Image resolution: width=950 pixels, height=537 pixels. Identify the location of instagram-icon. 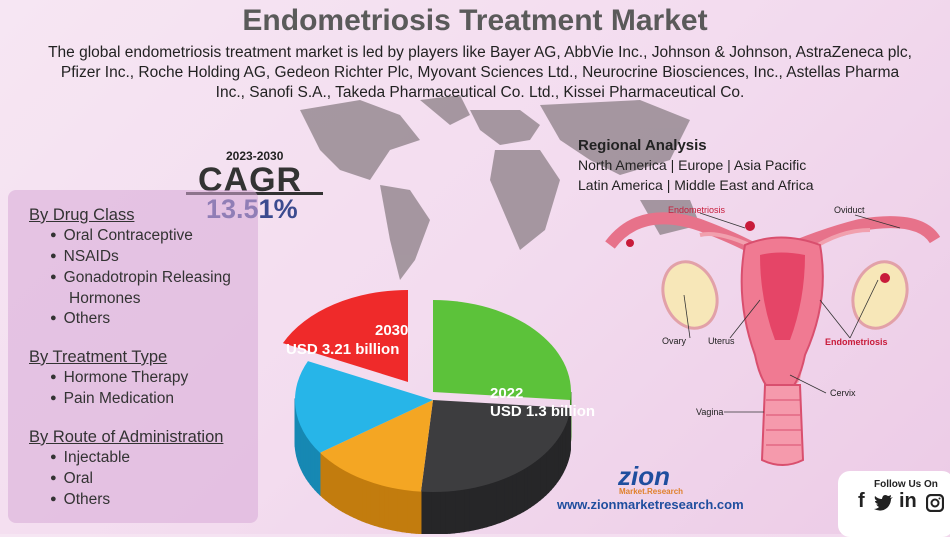
(935, 503).